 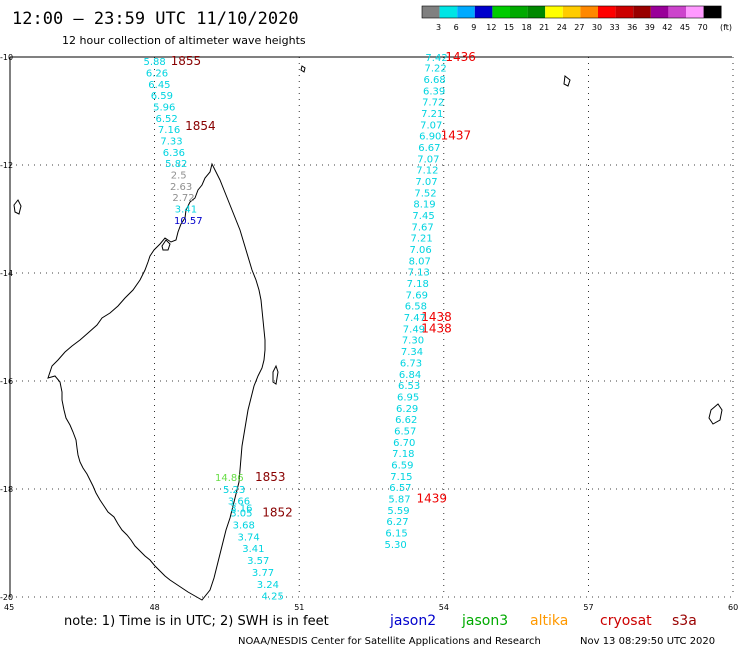 What do you see at coordinates (169, 130) in the screenshot?
I see `wave-height-value: 7.16` at bounding box center [169, 130].